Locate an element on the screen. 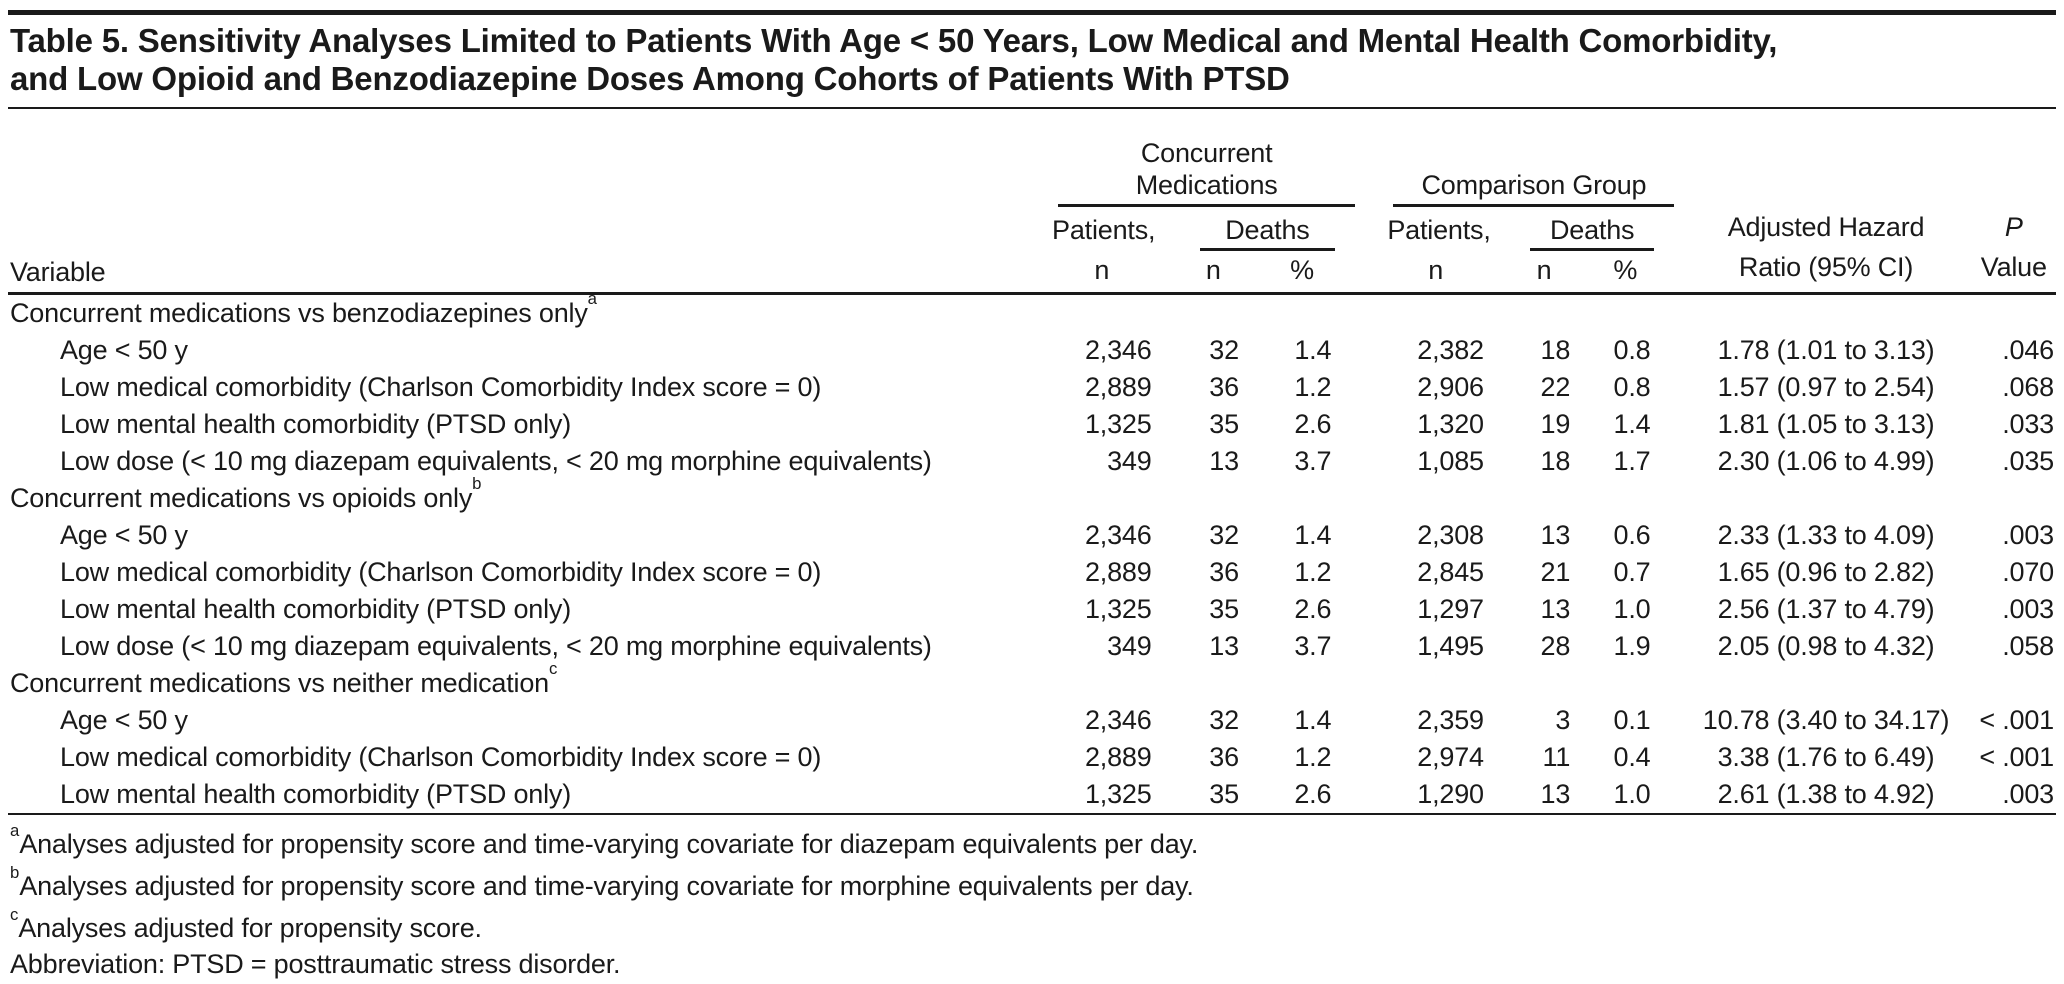 The image size is (2064, 984). cg-deaths-pct-cell: 1.9 is located at coordinates (1632, 645).